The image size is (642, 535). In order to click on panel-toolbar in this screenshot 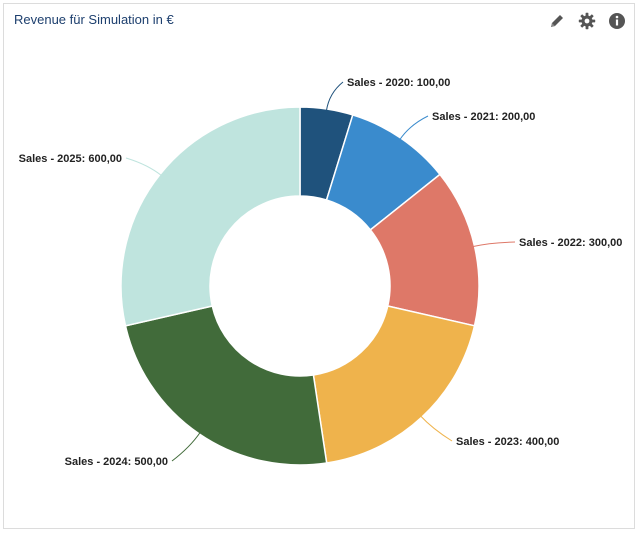, I will do `click(587, 21)`.